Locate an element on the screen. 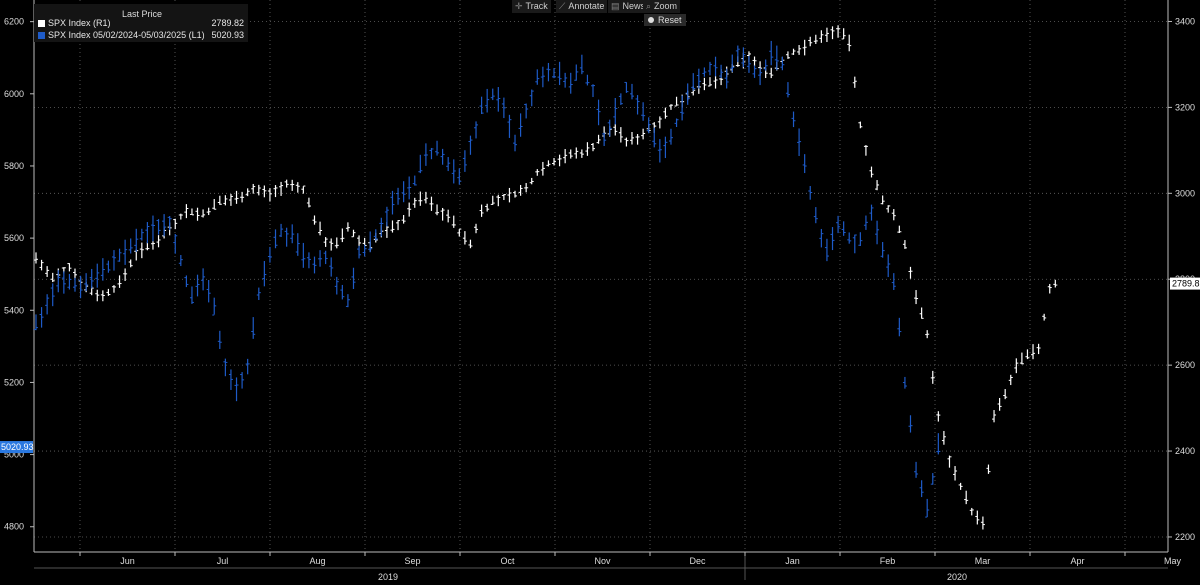 The image size is (1200, 585). left-tick-label: 5400 is located at coordinates (14, 310).